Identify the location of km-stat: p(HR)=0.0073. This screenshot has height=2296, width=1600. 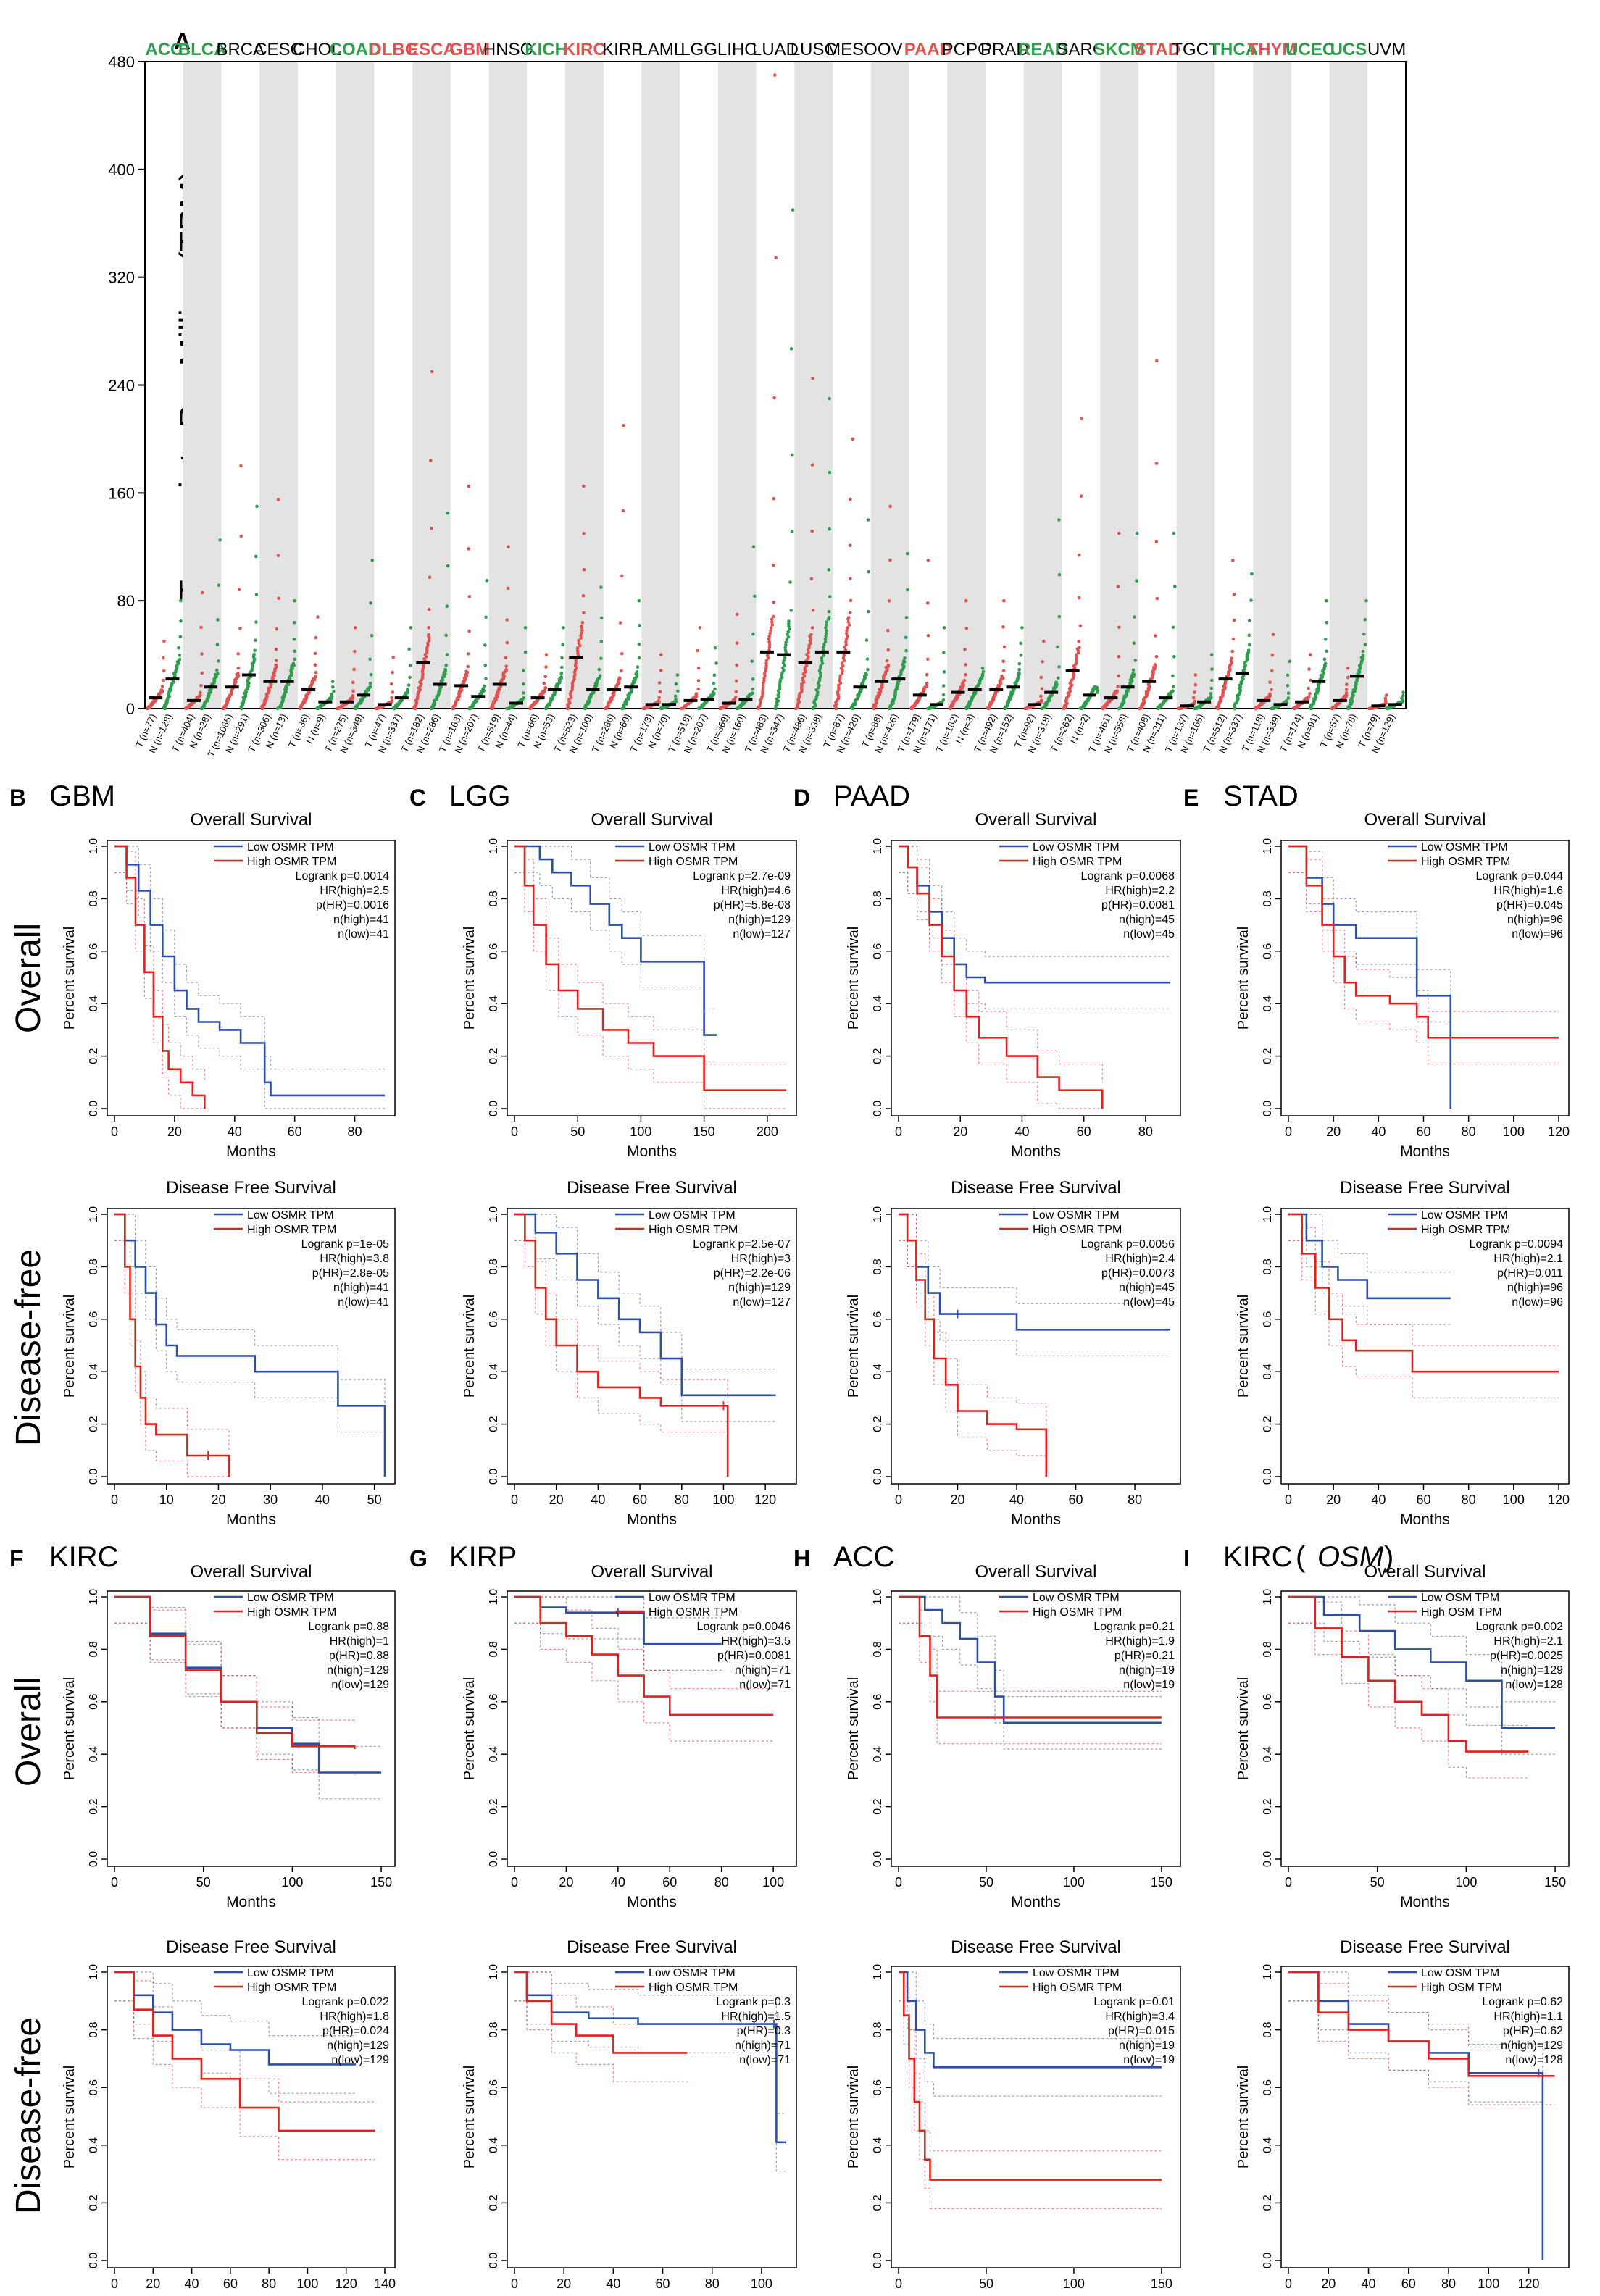
(1138, 1273).